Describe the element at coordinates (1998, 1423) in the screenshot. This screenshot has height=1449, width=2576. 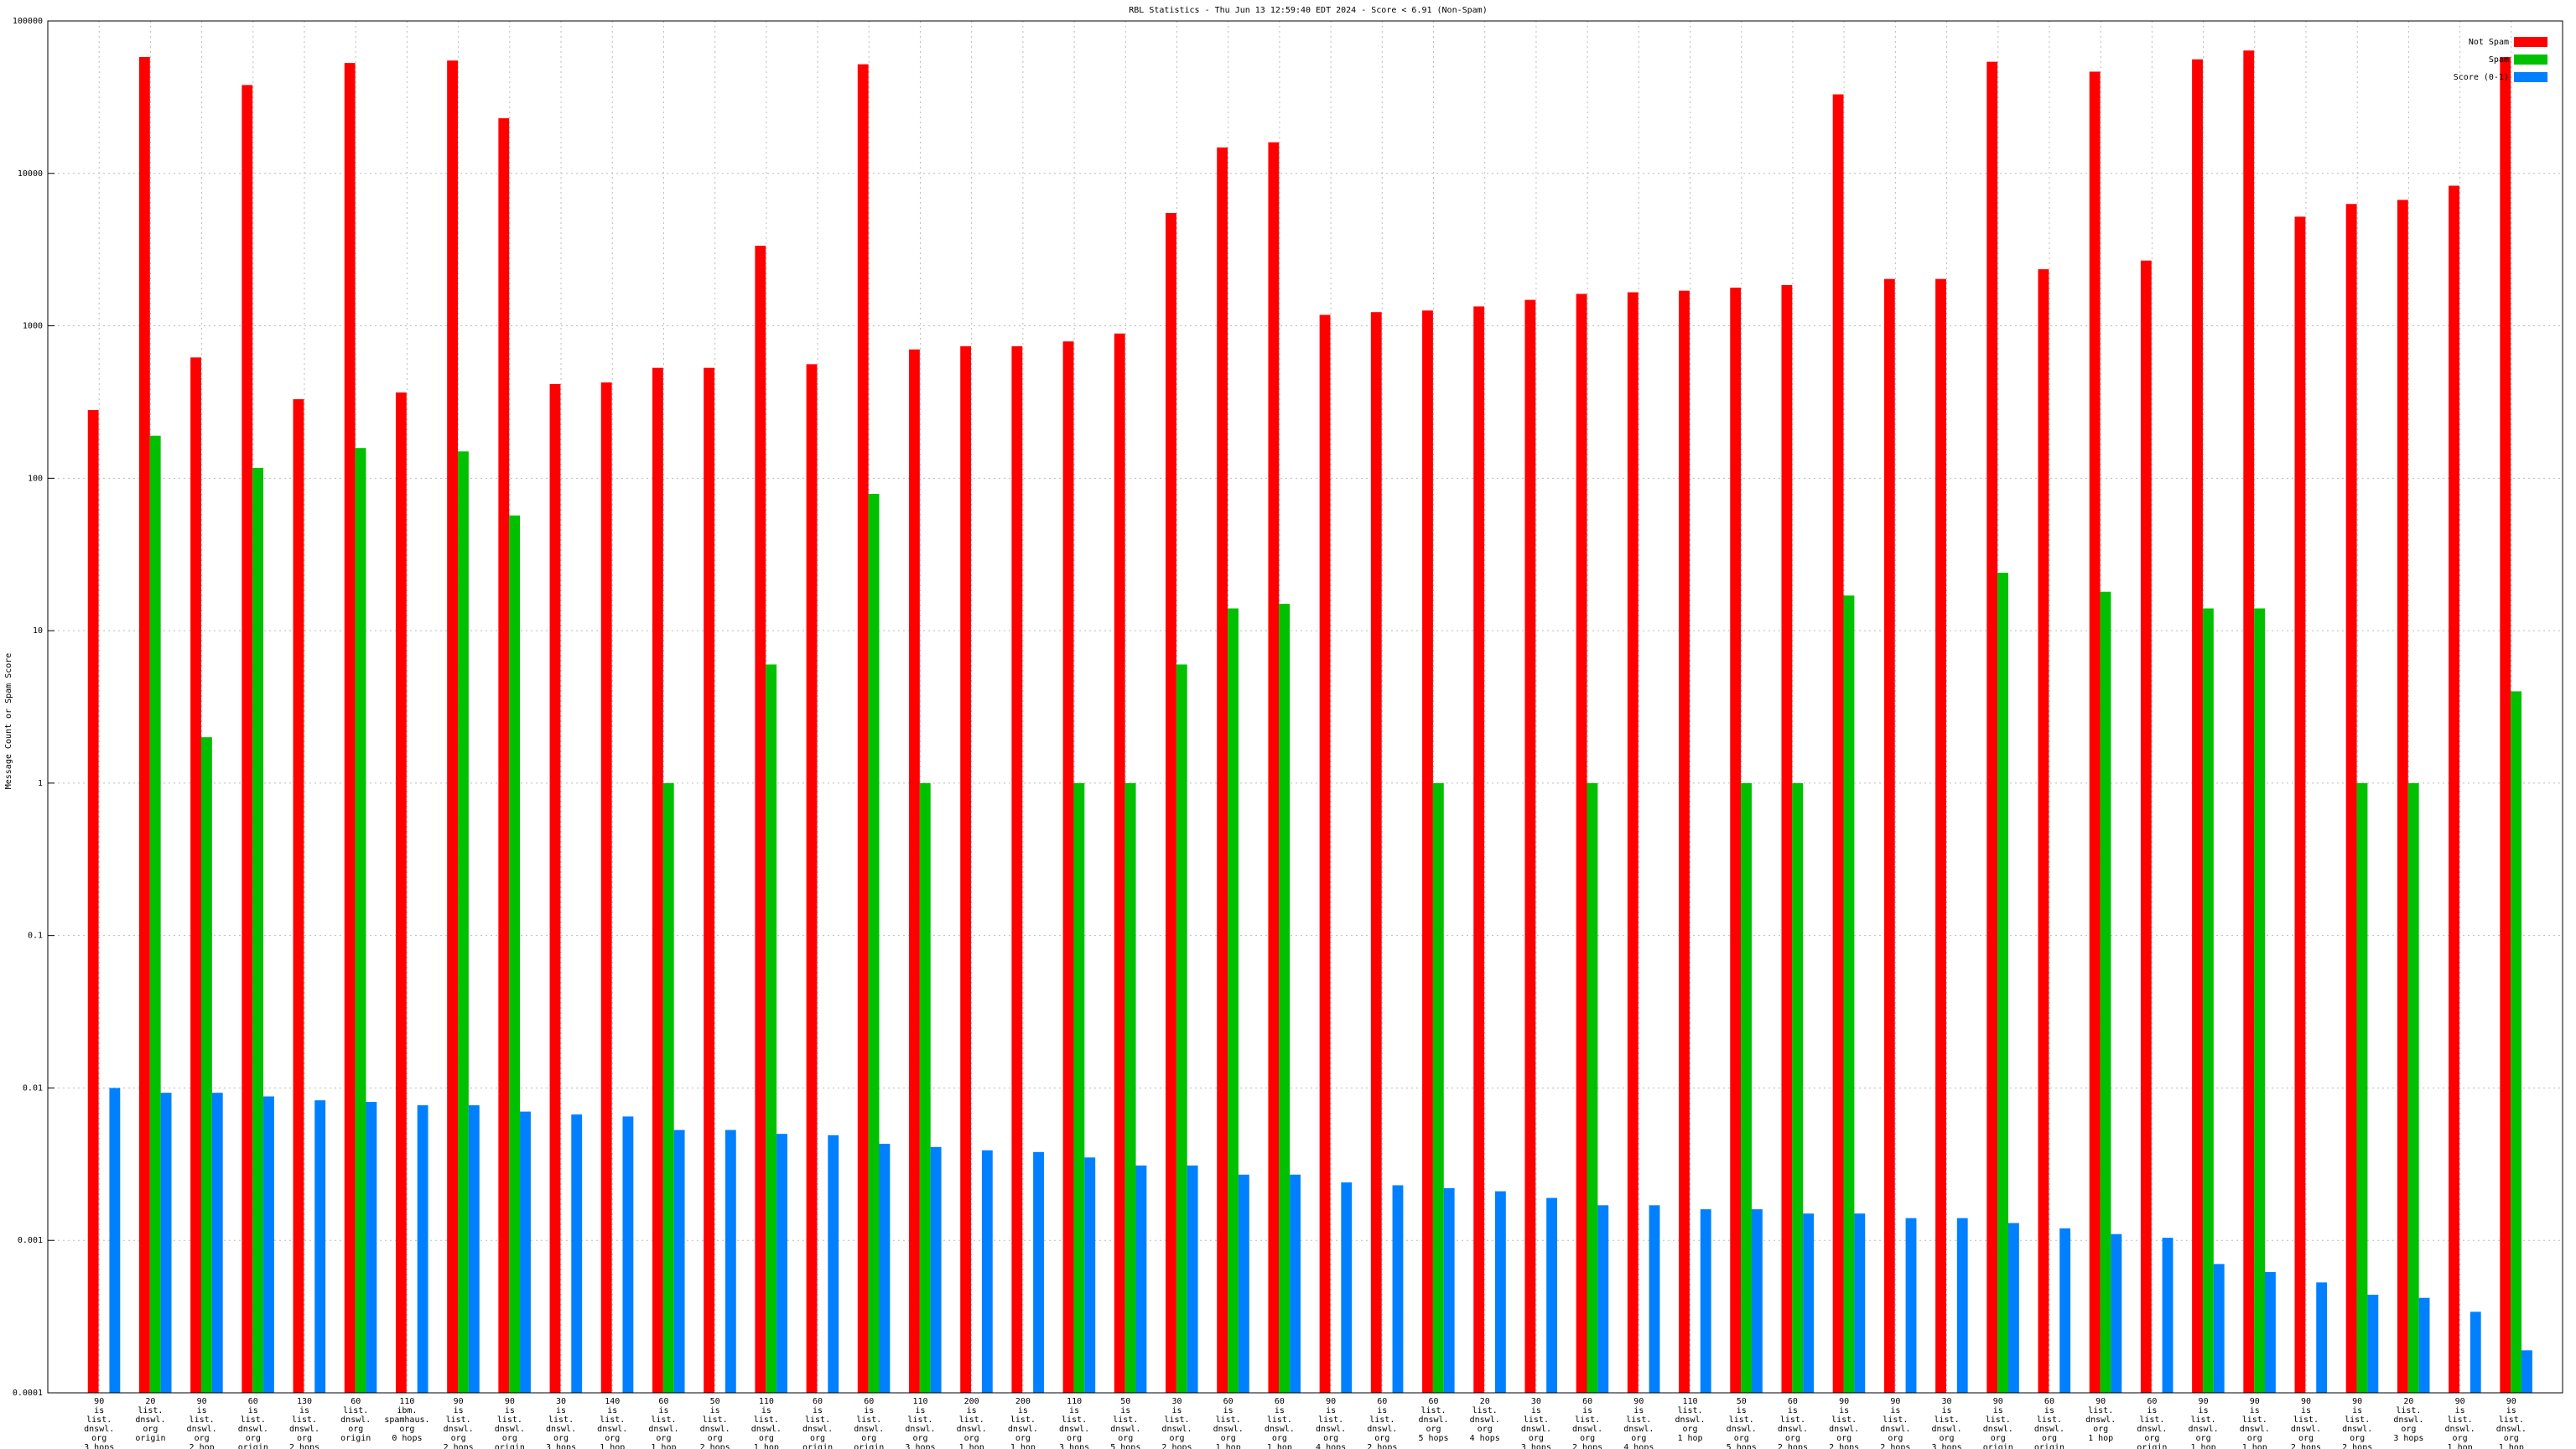
I see `x-tick-label: 90 is list. dnswl. org origin` at that location.